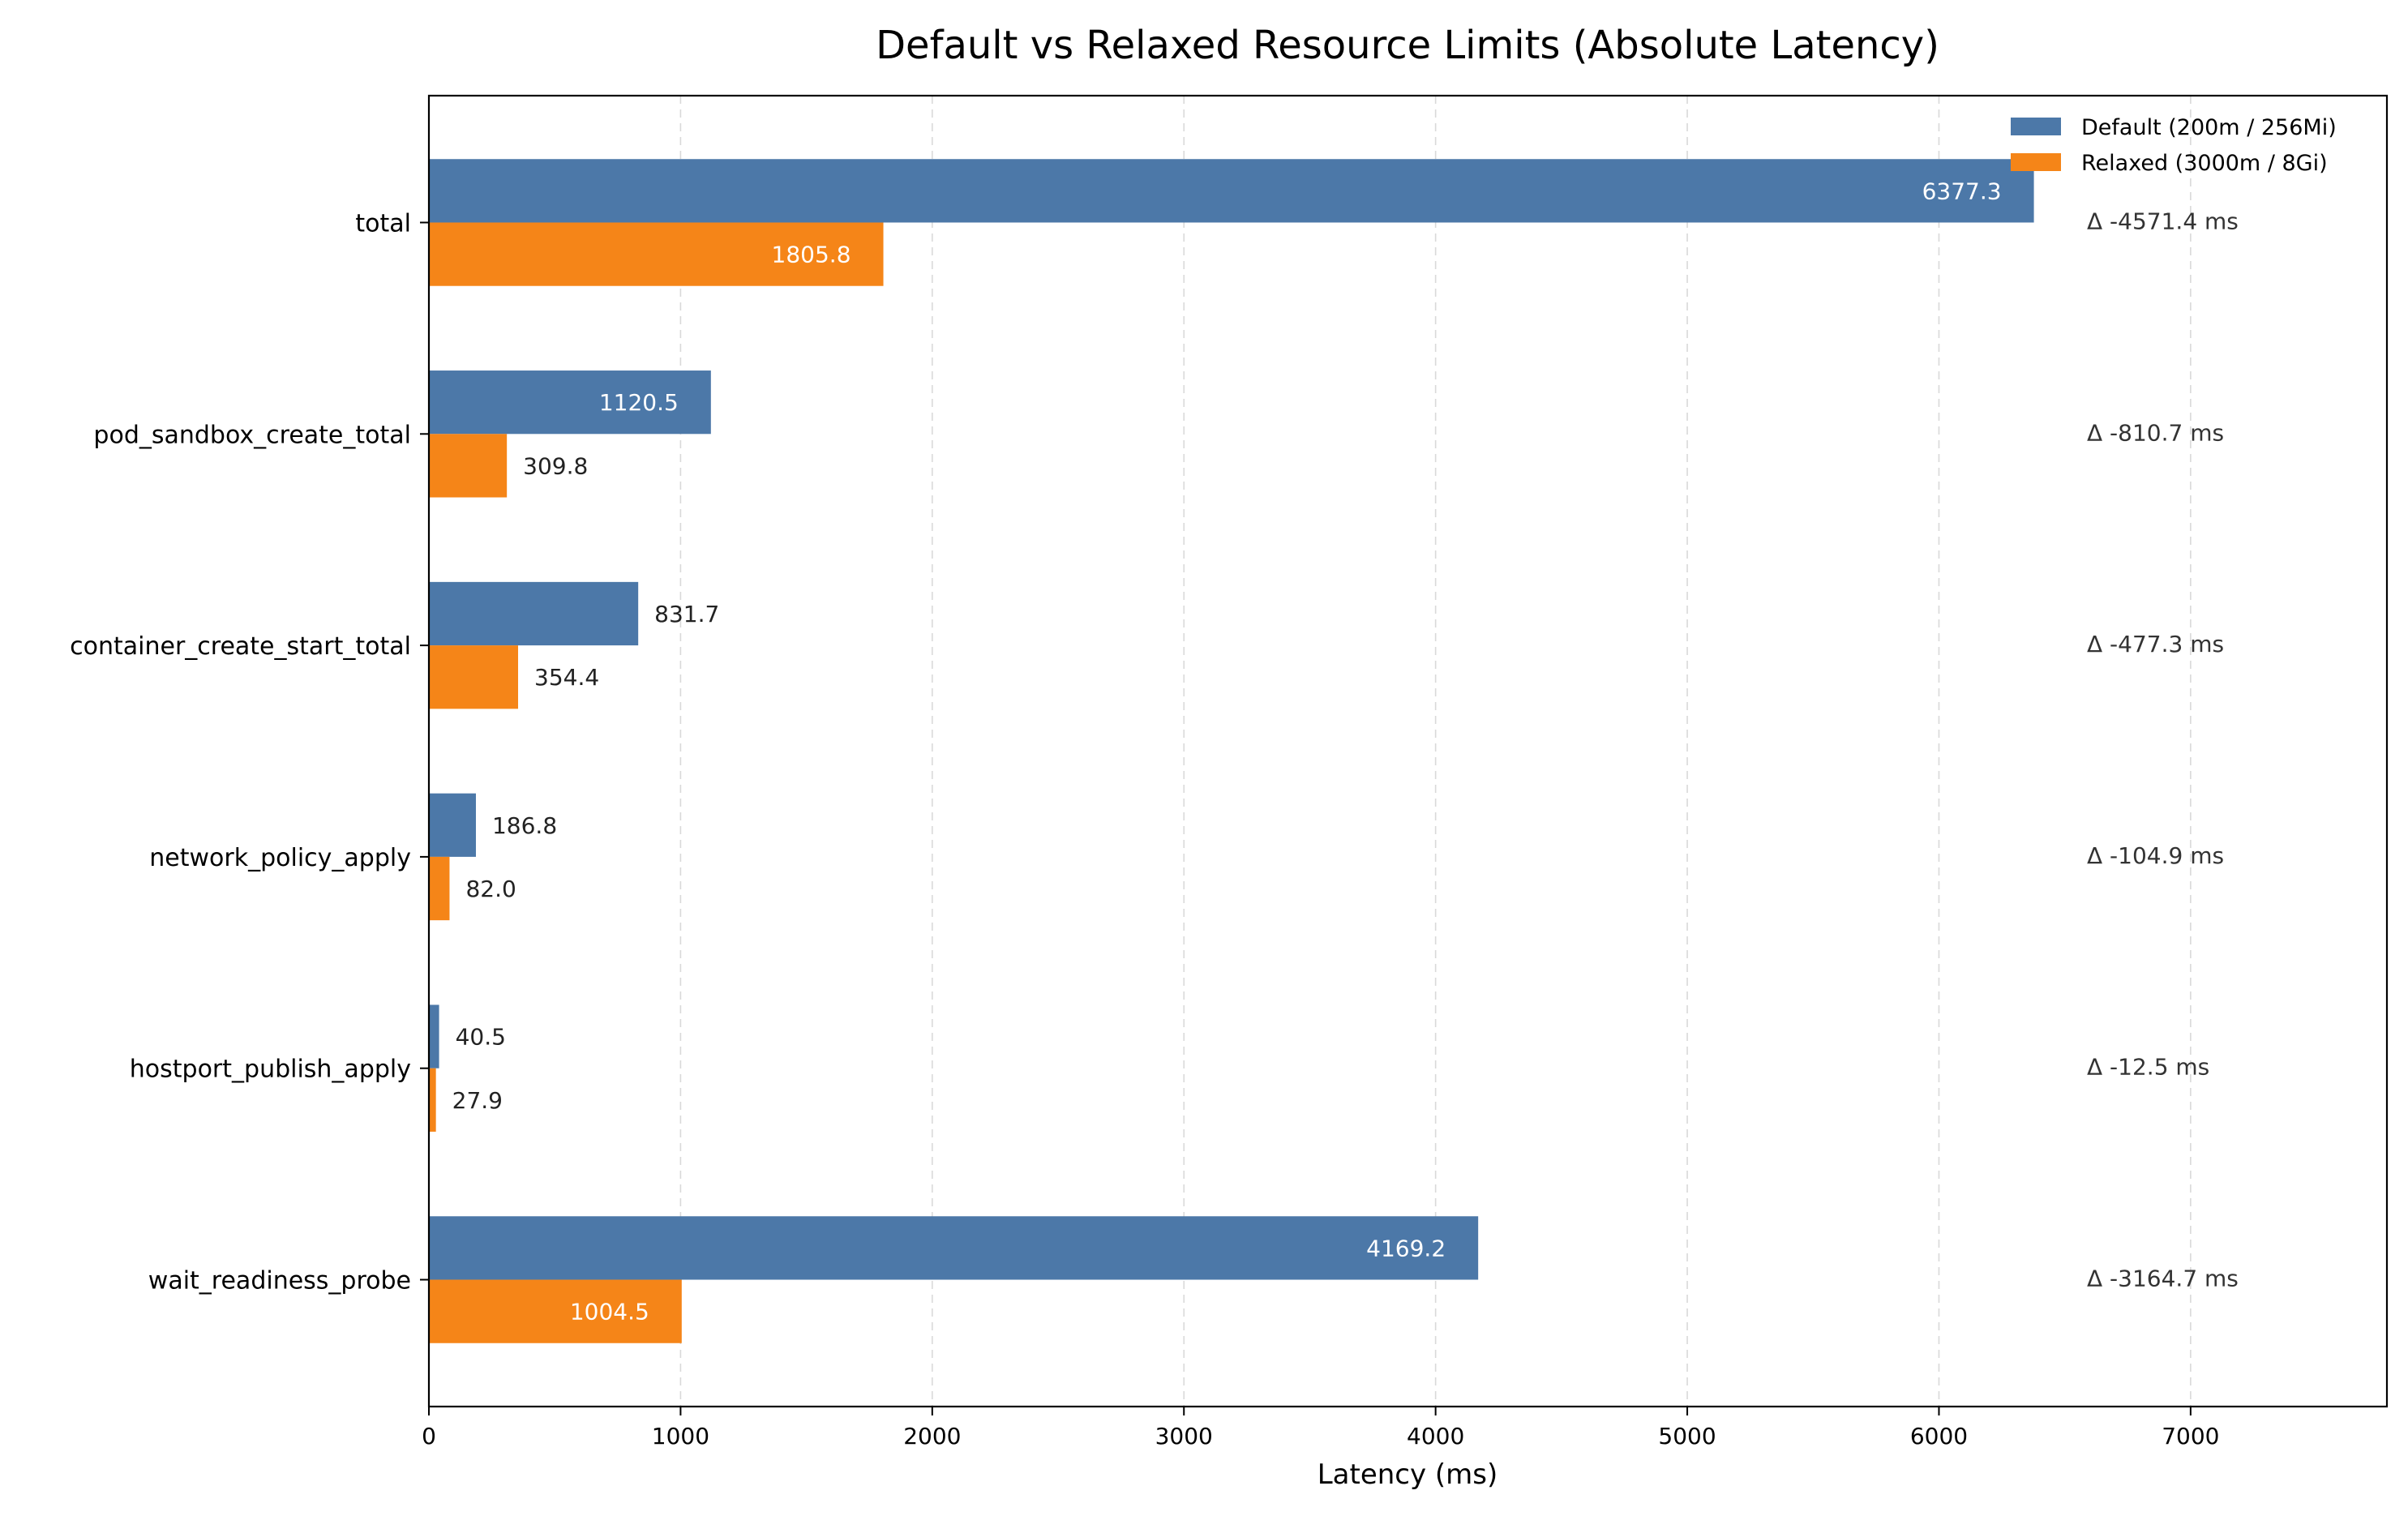  What do you see at coordinates (481, 1037) in the screenshot?
I see `bar-value-label: 40.5` at bounding box center [481, 1037].